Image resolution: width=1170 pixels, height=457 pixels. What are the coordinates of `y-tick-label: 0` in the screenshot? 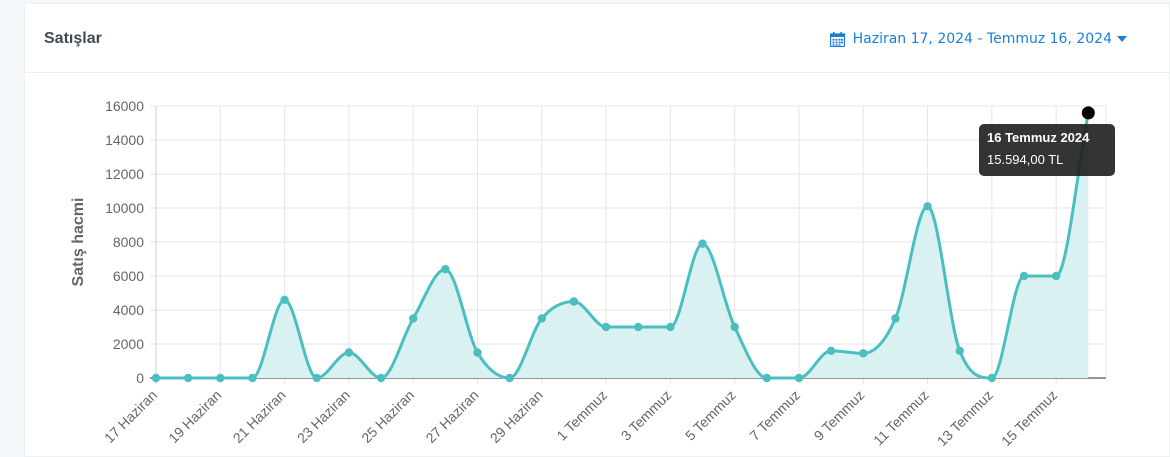 It's located at (140, 378).